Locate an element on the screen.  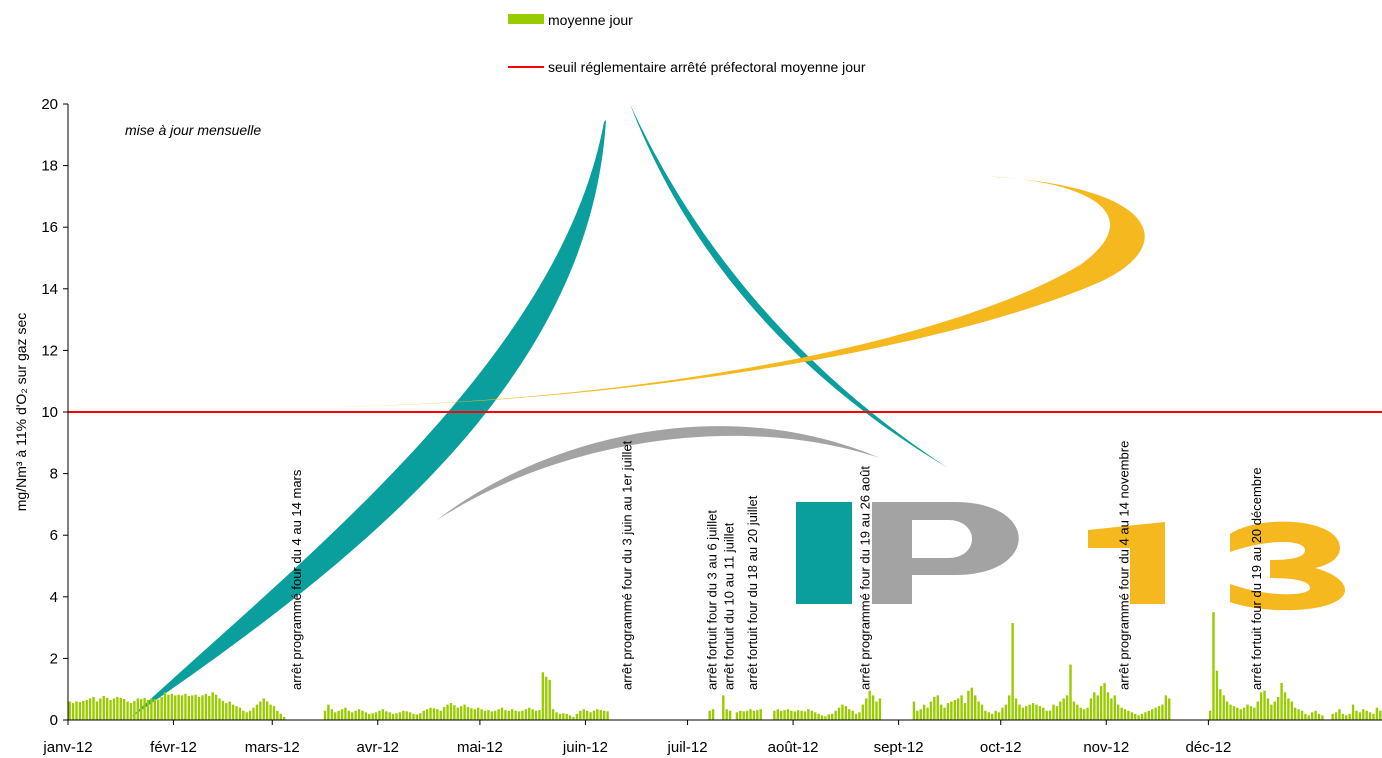
annotation-label: arrêt fortuit four du 18 au 20 juillet is located at coordinates (752, 592).